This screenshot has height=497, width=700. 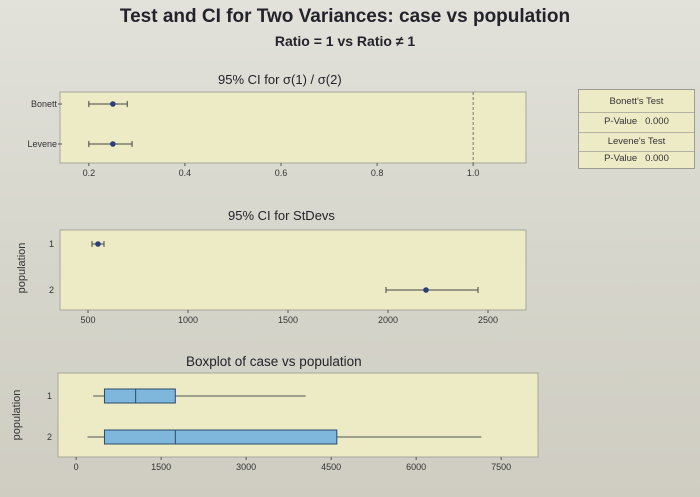 I want to click on x-tick-label: 2000, so click(x=388, y=320).